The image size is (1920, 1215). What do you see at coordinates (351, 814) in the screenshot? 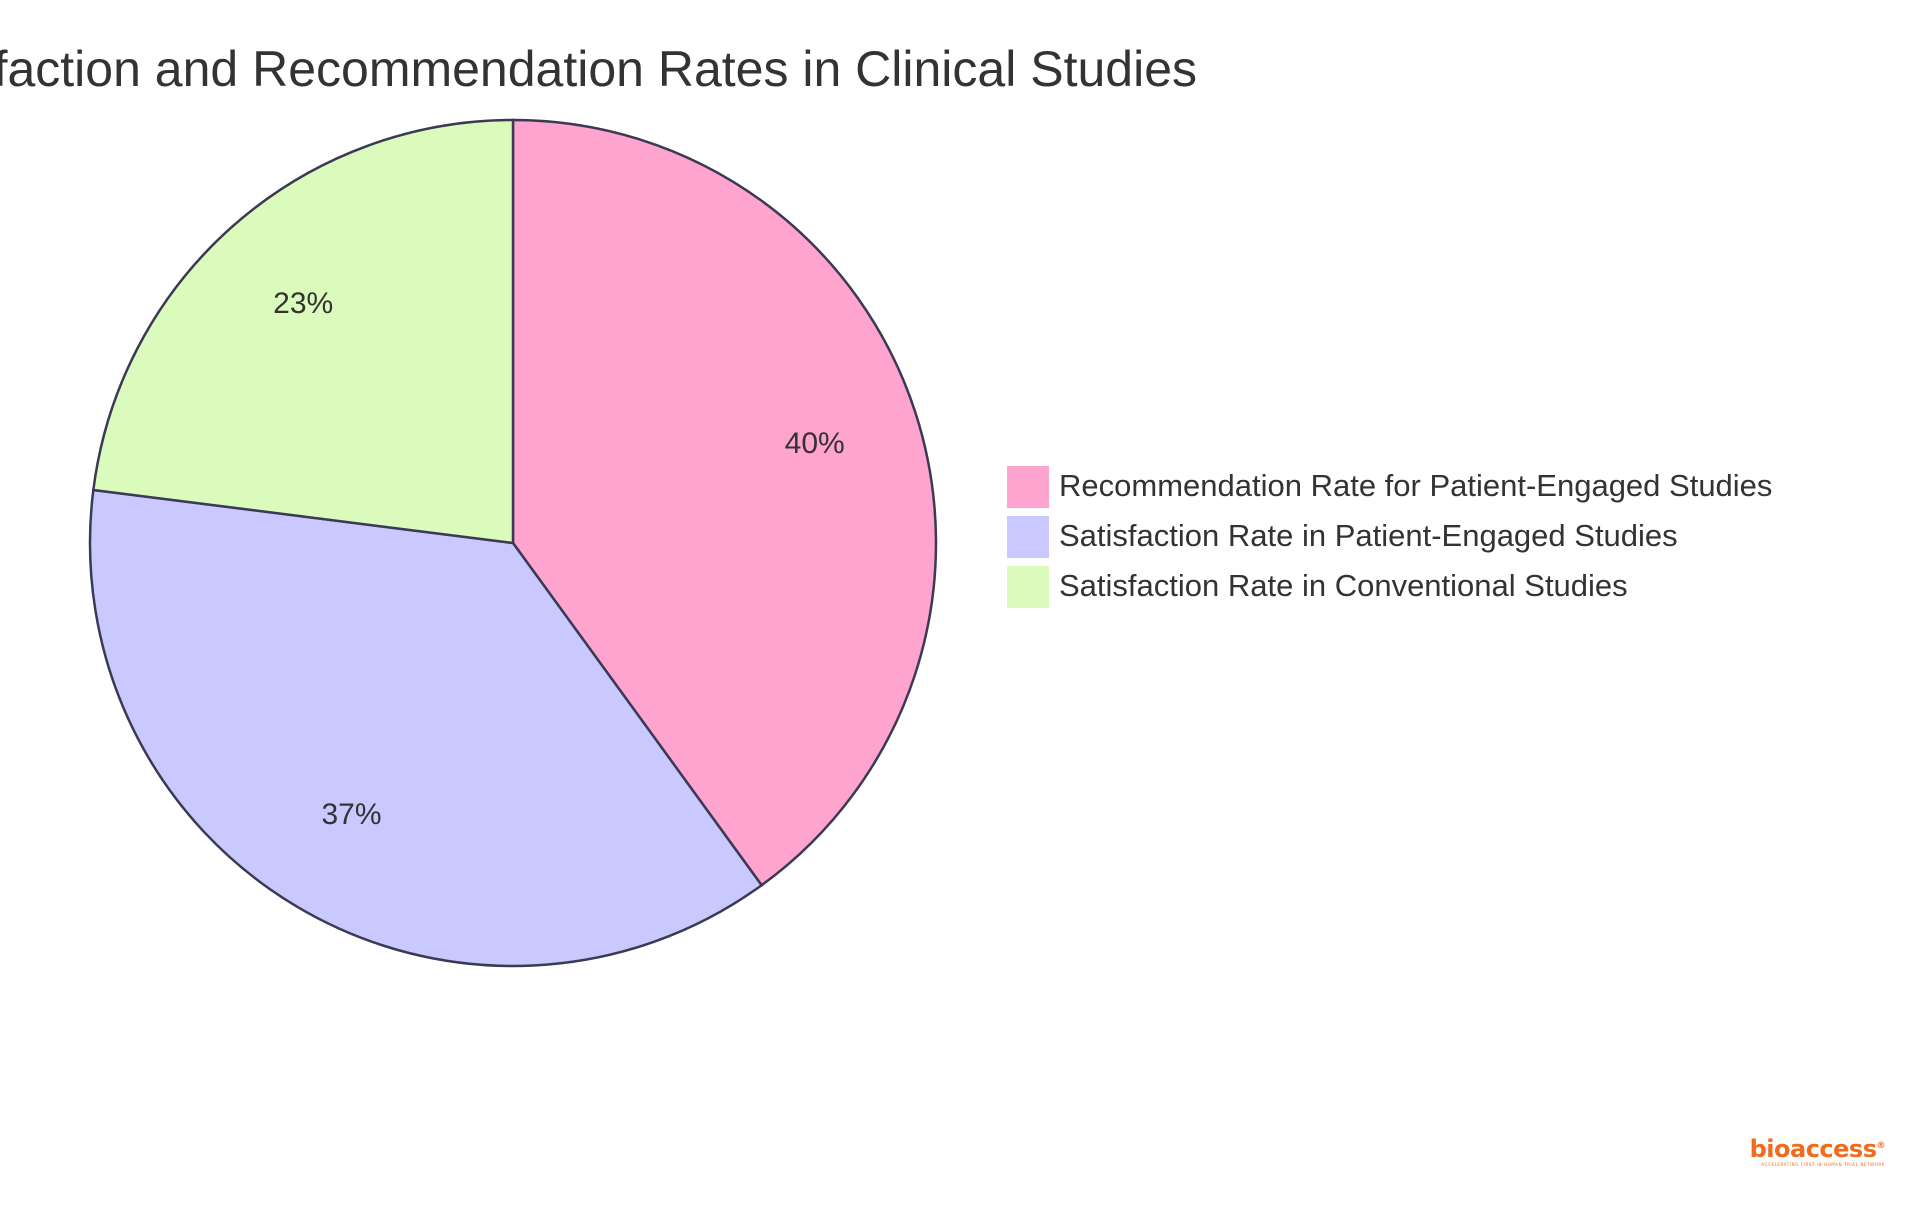
I see `pie-slice-label-2: 37%` at bounding box center [351, 814].